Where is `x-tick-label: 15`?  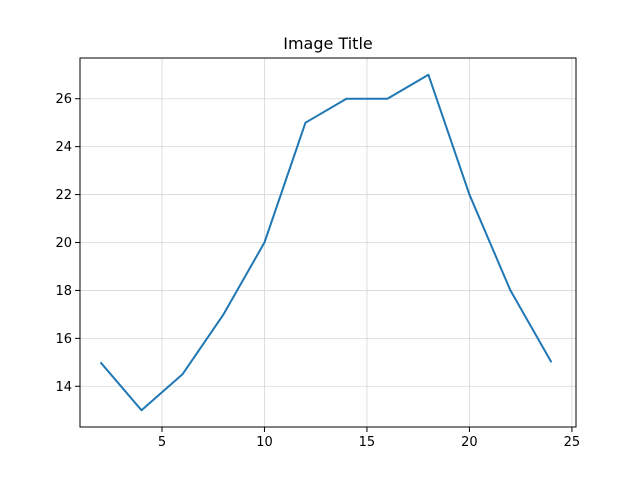 x-tick-label: 15 is located at coordinates (367, 442).